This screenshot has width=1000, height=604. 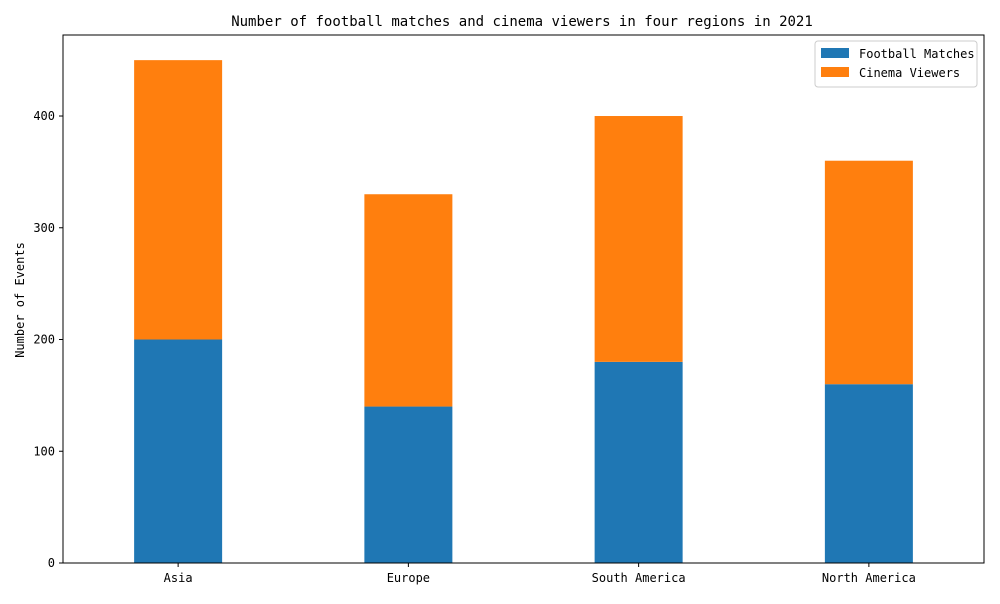 I want to click on x-tick-label: South America, so click(x=639, y=578).